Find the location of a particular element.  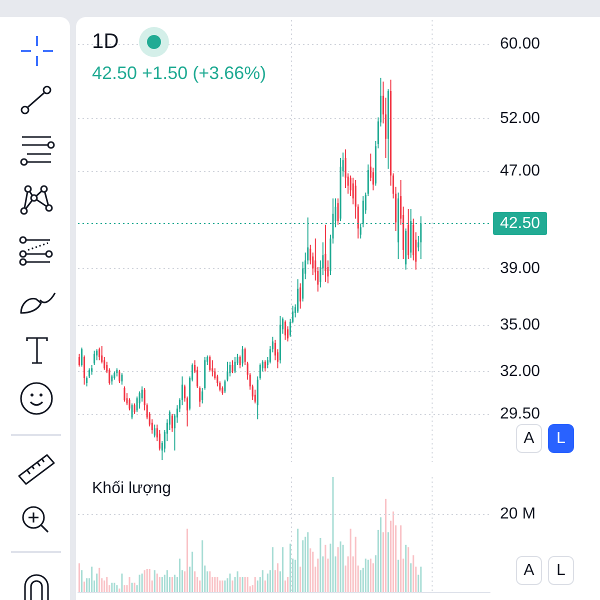

y-tick-label: 52.00 is located at coordinates (520, 118).